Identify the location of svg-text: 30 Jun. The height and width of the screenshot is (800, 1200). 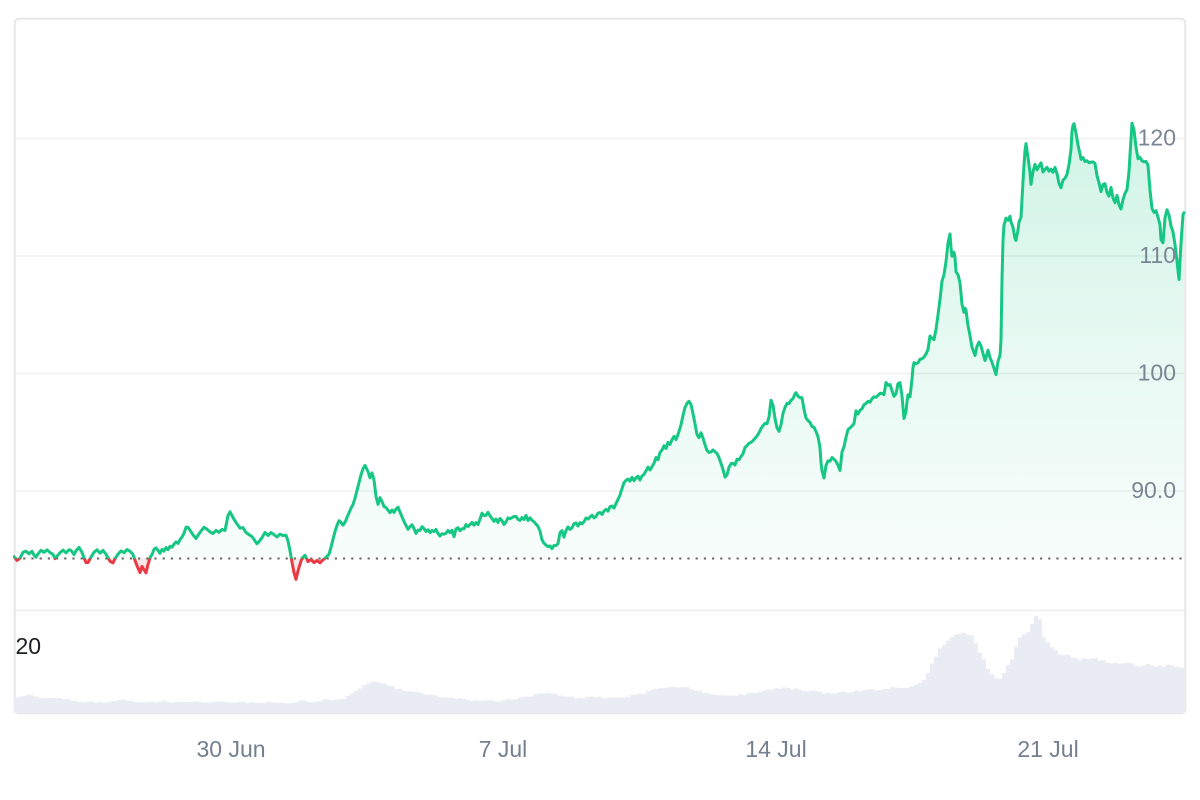
(230, 749).